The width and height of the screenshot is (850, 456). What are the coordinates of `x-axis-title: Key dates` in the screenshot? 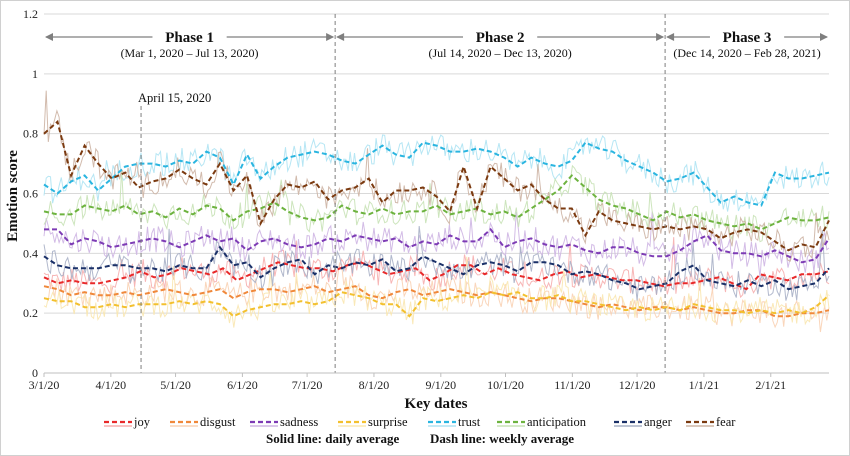 It's located at (436, 404).